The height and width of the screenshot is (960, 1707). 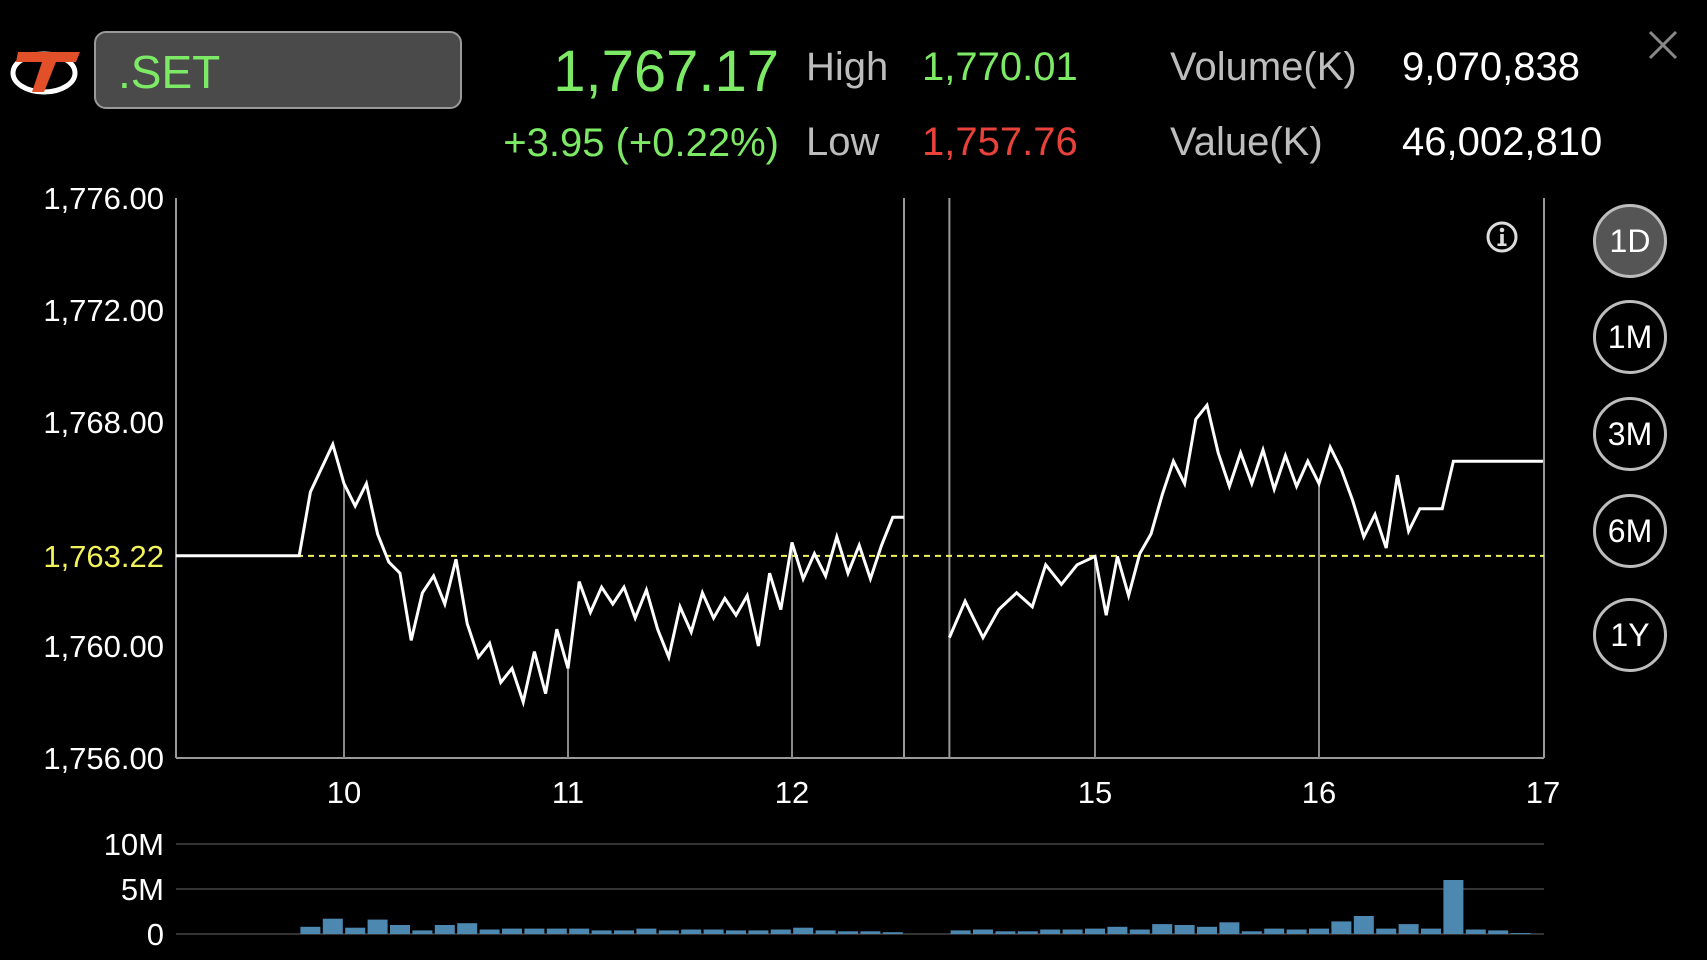 What do you see at coordinates (1502, 237) in the screenshot?
I see `info-icon` at bounding box center [1502, 237].